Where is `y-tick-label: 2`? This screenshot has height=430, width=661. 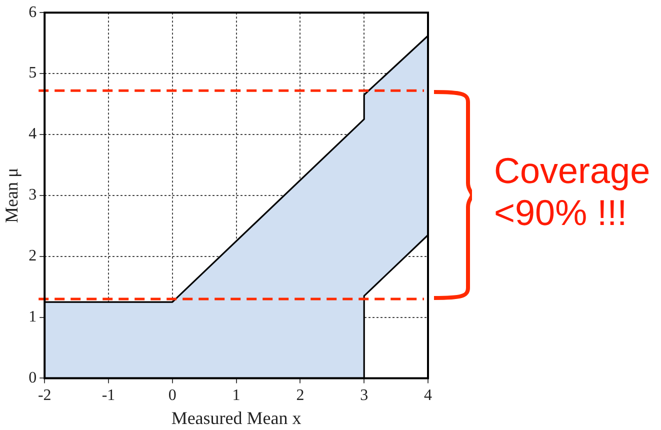
y-tick-label: 2 is located at coordinates (32, 256).